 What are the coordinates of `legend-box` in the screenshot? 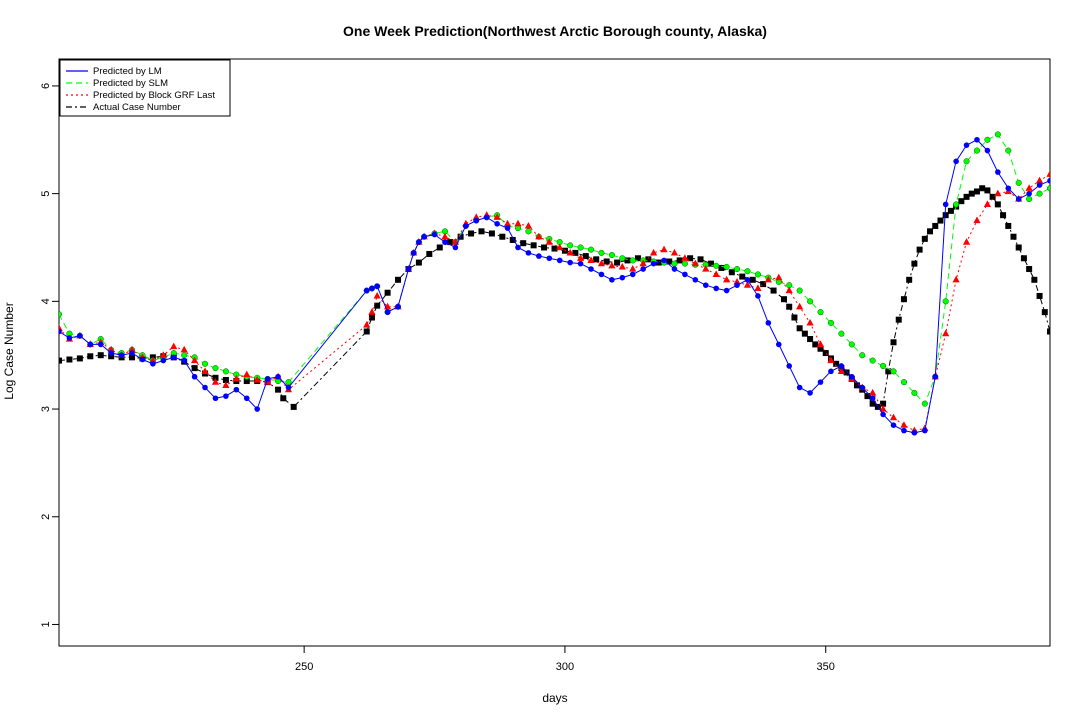 It's located at (145, 88).